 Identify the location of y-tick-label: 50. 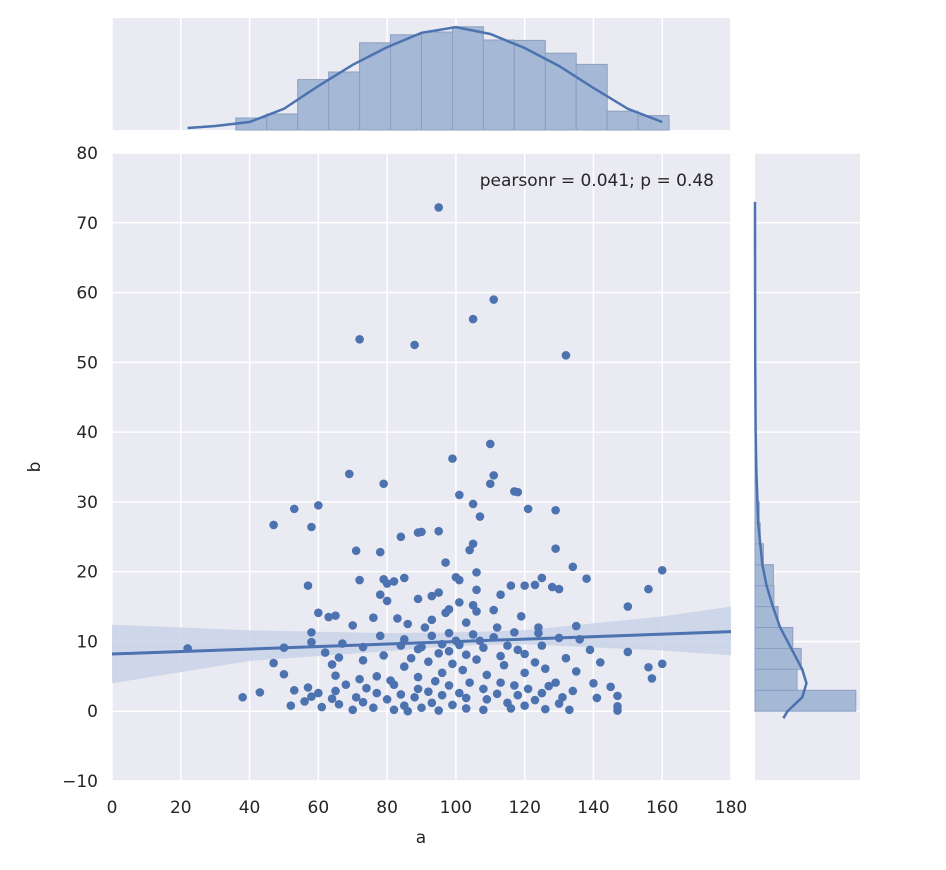
(87, 363).